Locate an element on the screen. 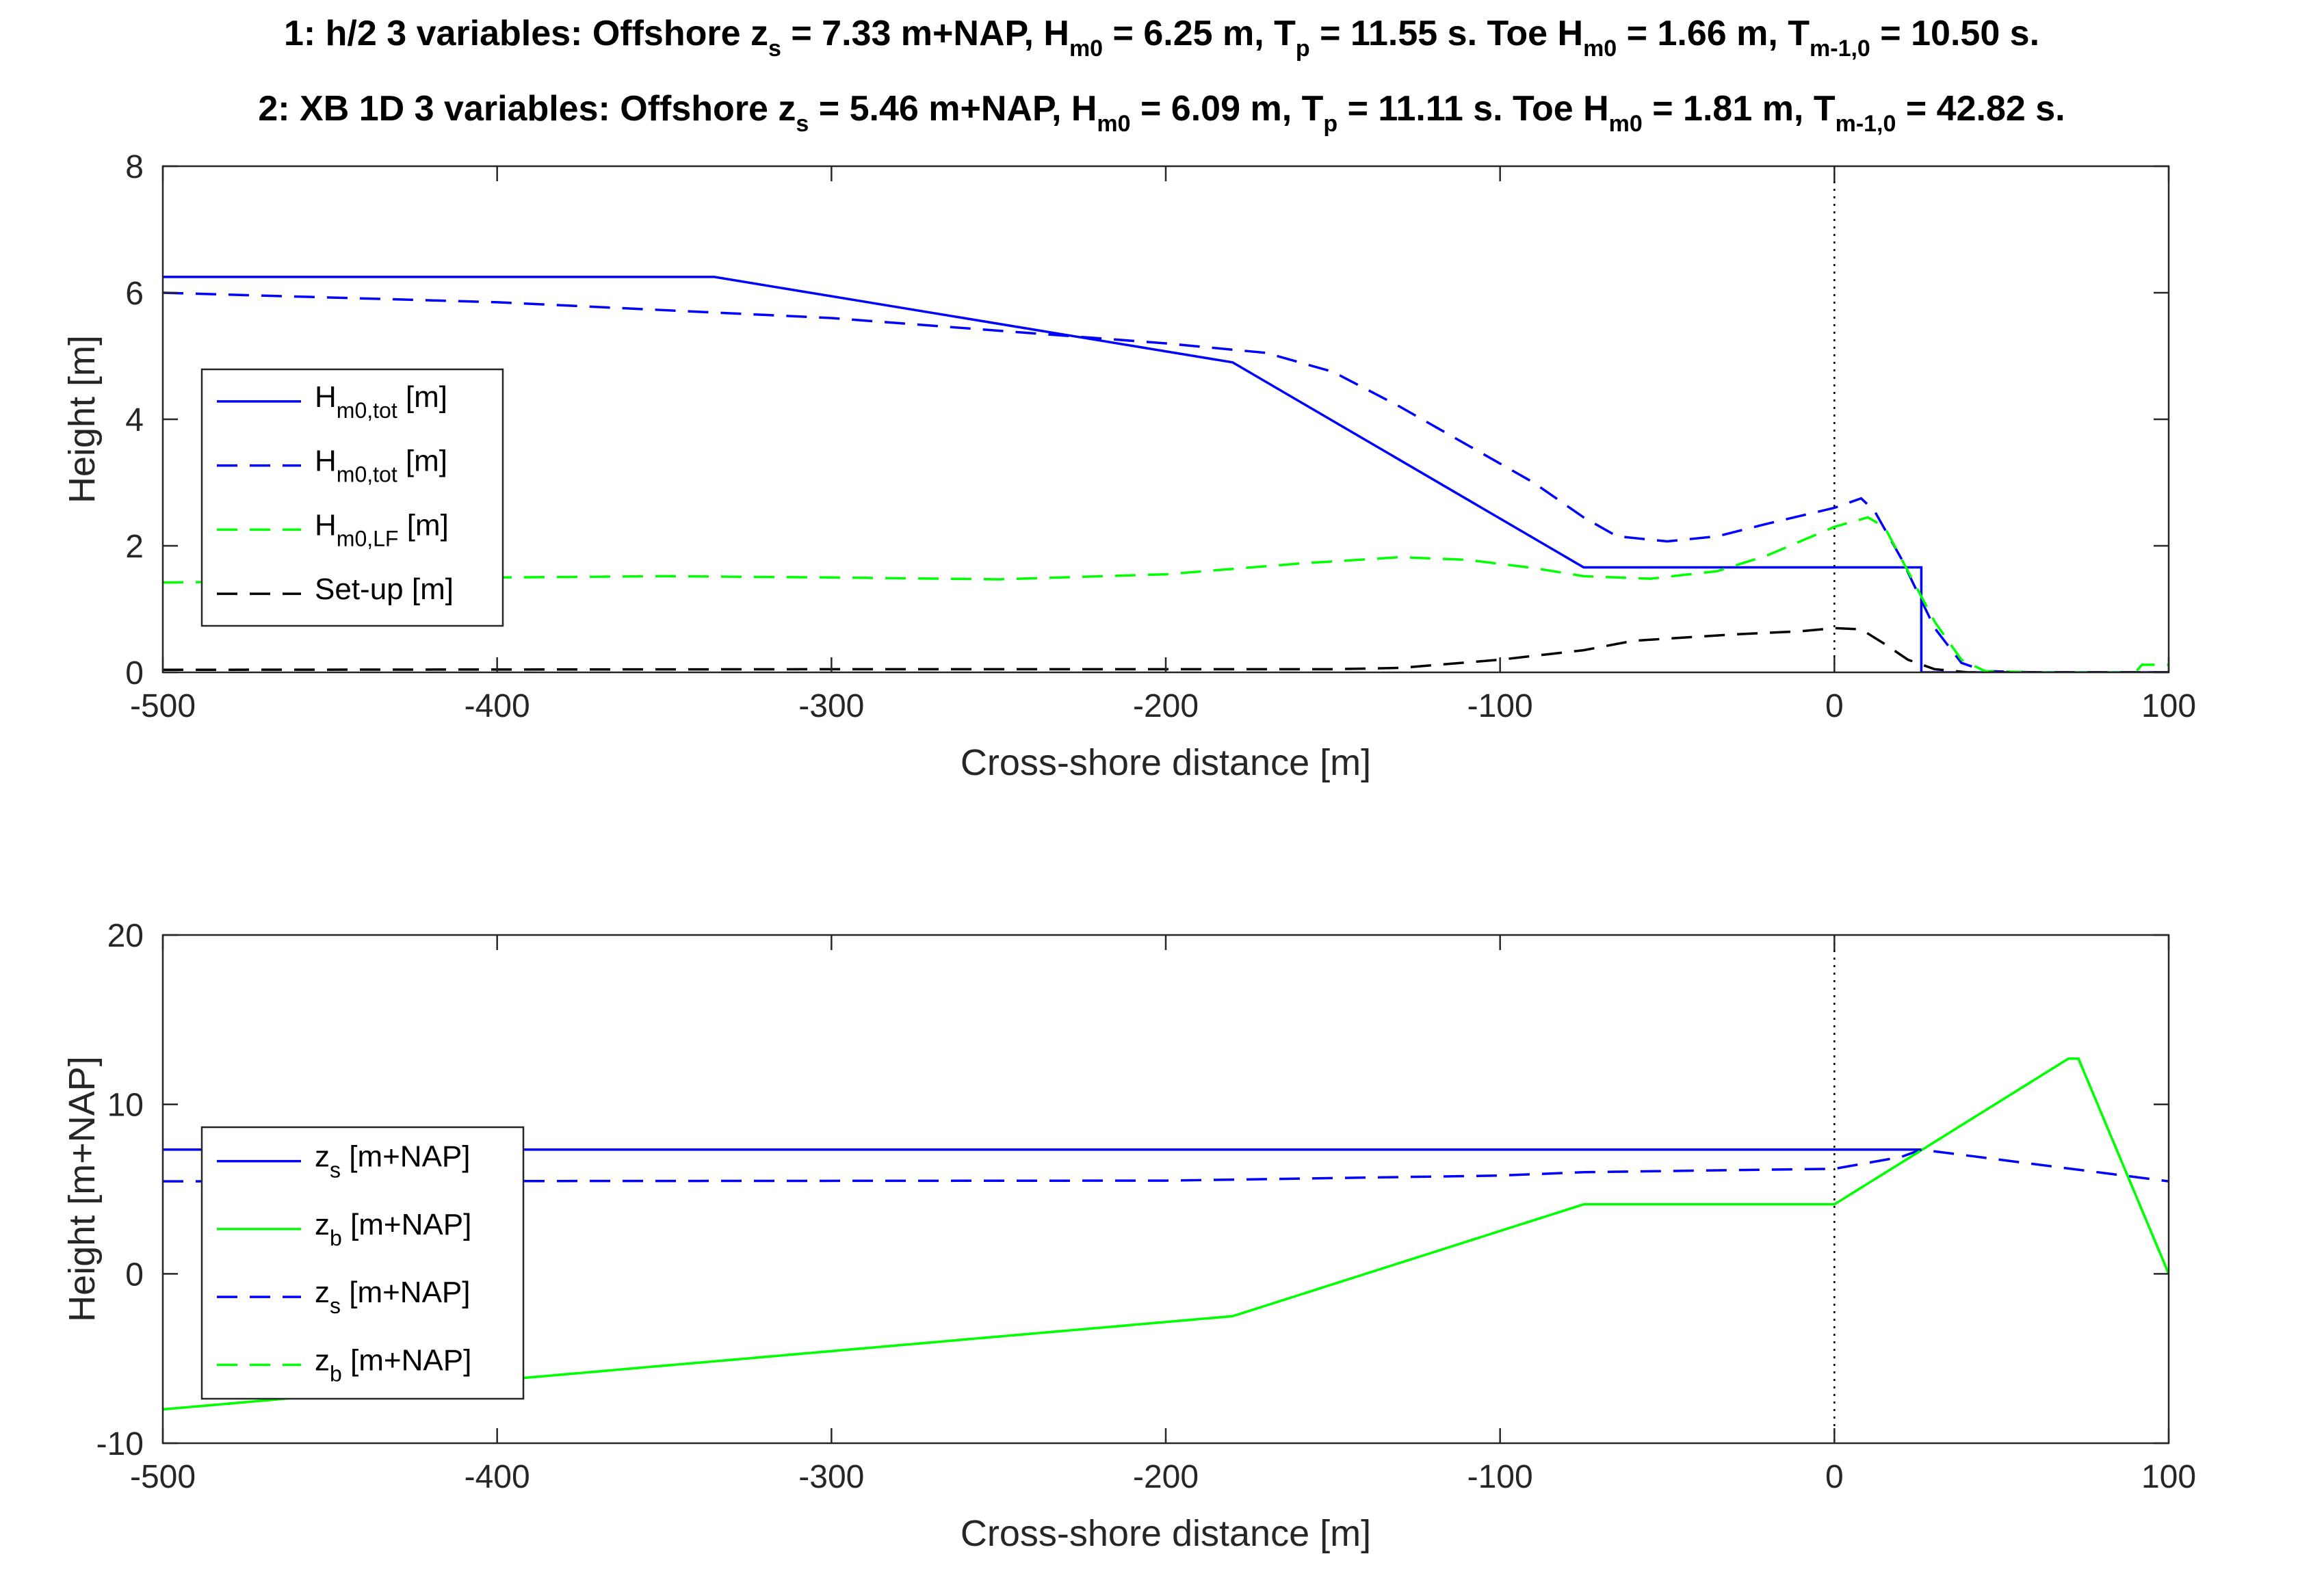  legend-label-4: Set-up [m] is located at coordinates (384, 589).